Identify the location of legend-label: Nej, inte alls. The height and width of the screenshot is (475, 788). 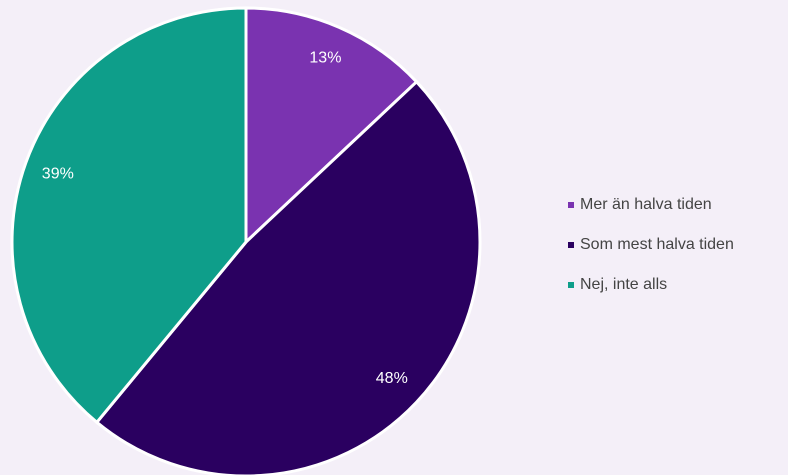
(623, 284).